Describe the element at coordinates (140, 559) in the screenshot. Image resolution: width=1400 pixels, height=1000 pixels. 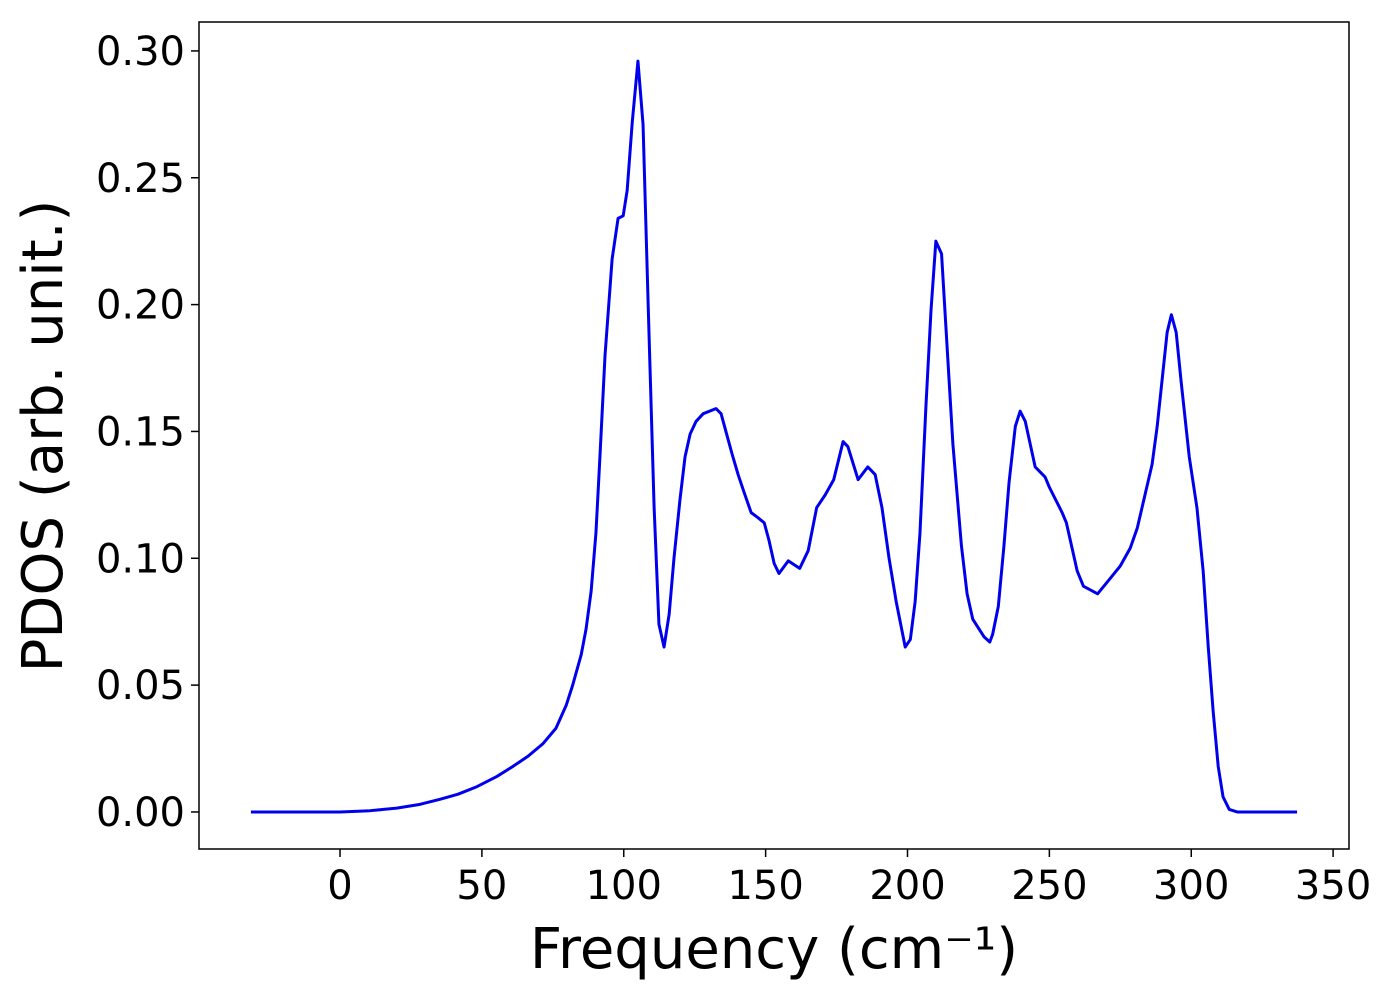
I see `y-tick-label: 0.10` at that location.